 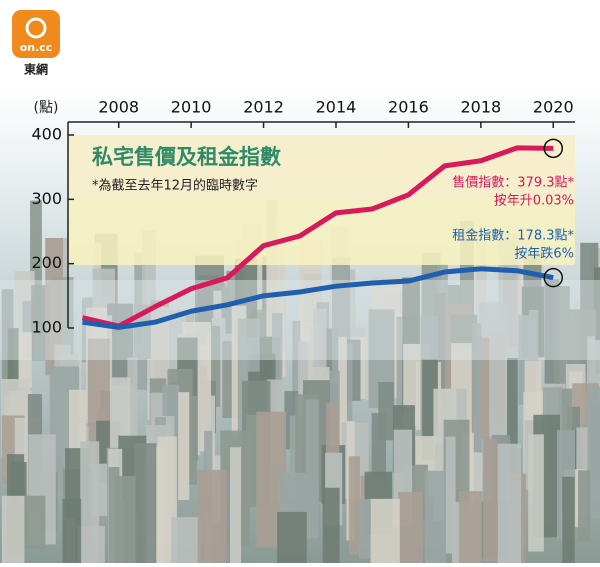 What do you see at coordinates (544, 254) in the screenshot?
I see `annotation: 按年跌6%` at bounding box center [544, 254].